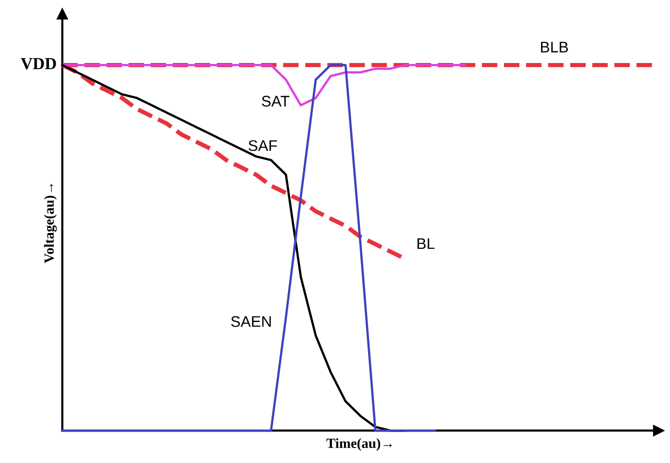 The height and width of the screenshot is (463, 670). Describe the element at coordinates (554, 47) in the screenshot. I see `series-label: BLB` at that location.